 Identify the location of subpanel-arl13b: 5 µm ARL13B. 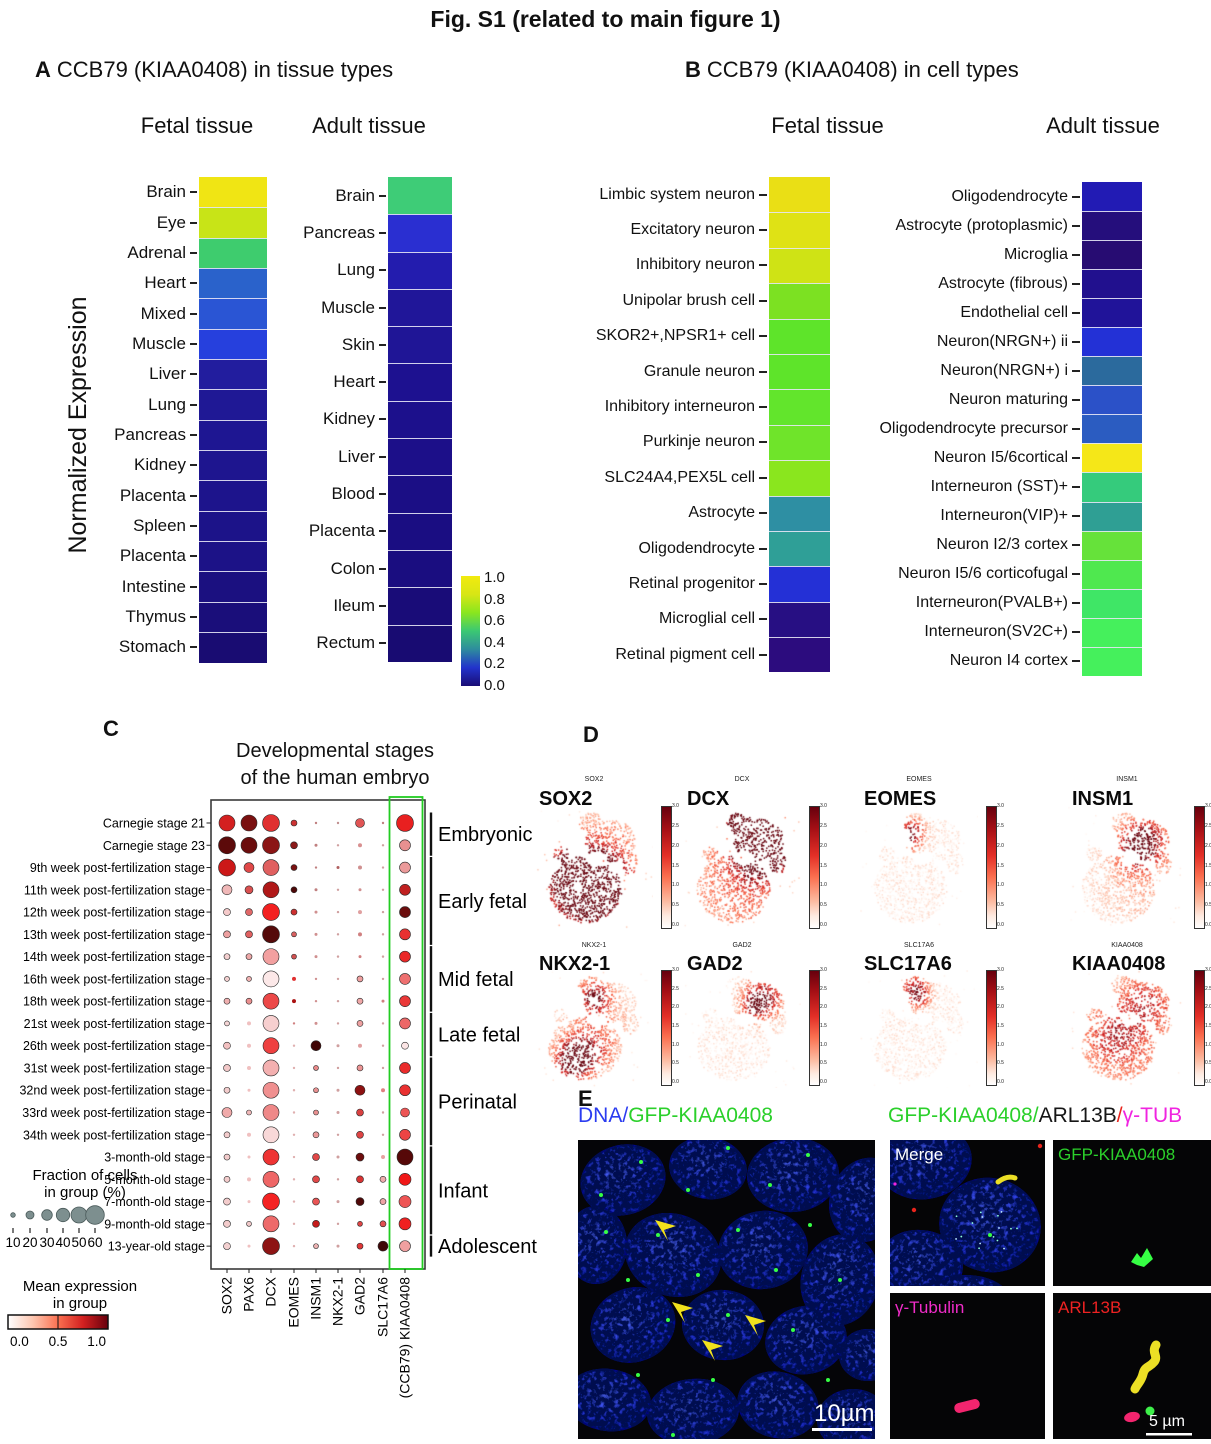
(1132, 1366).